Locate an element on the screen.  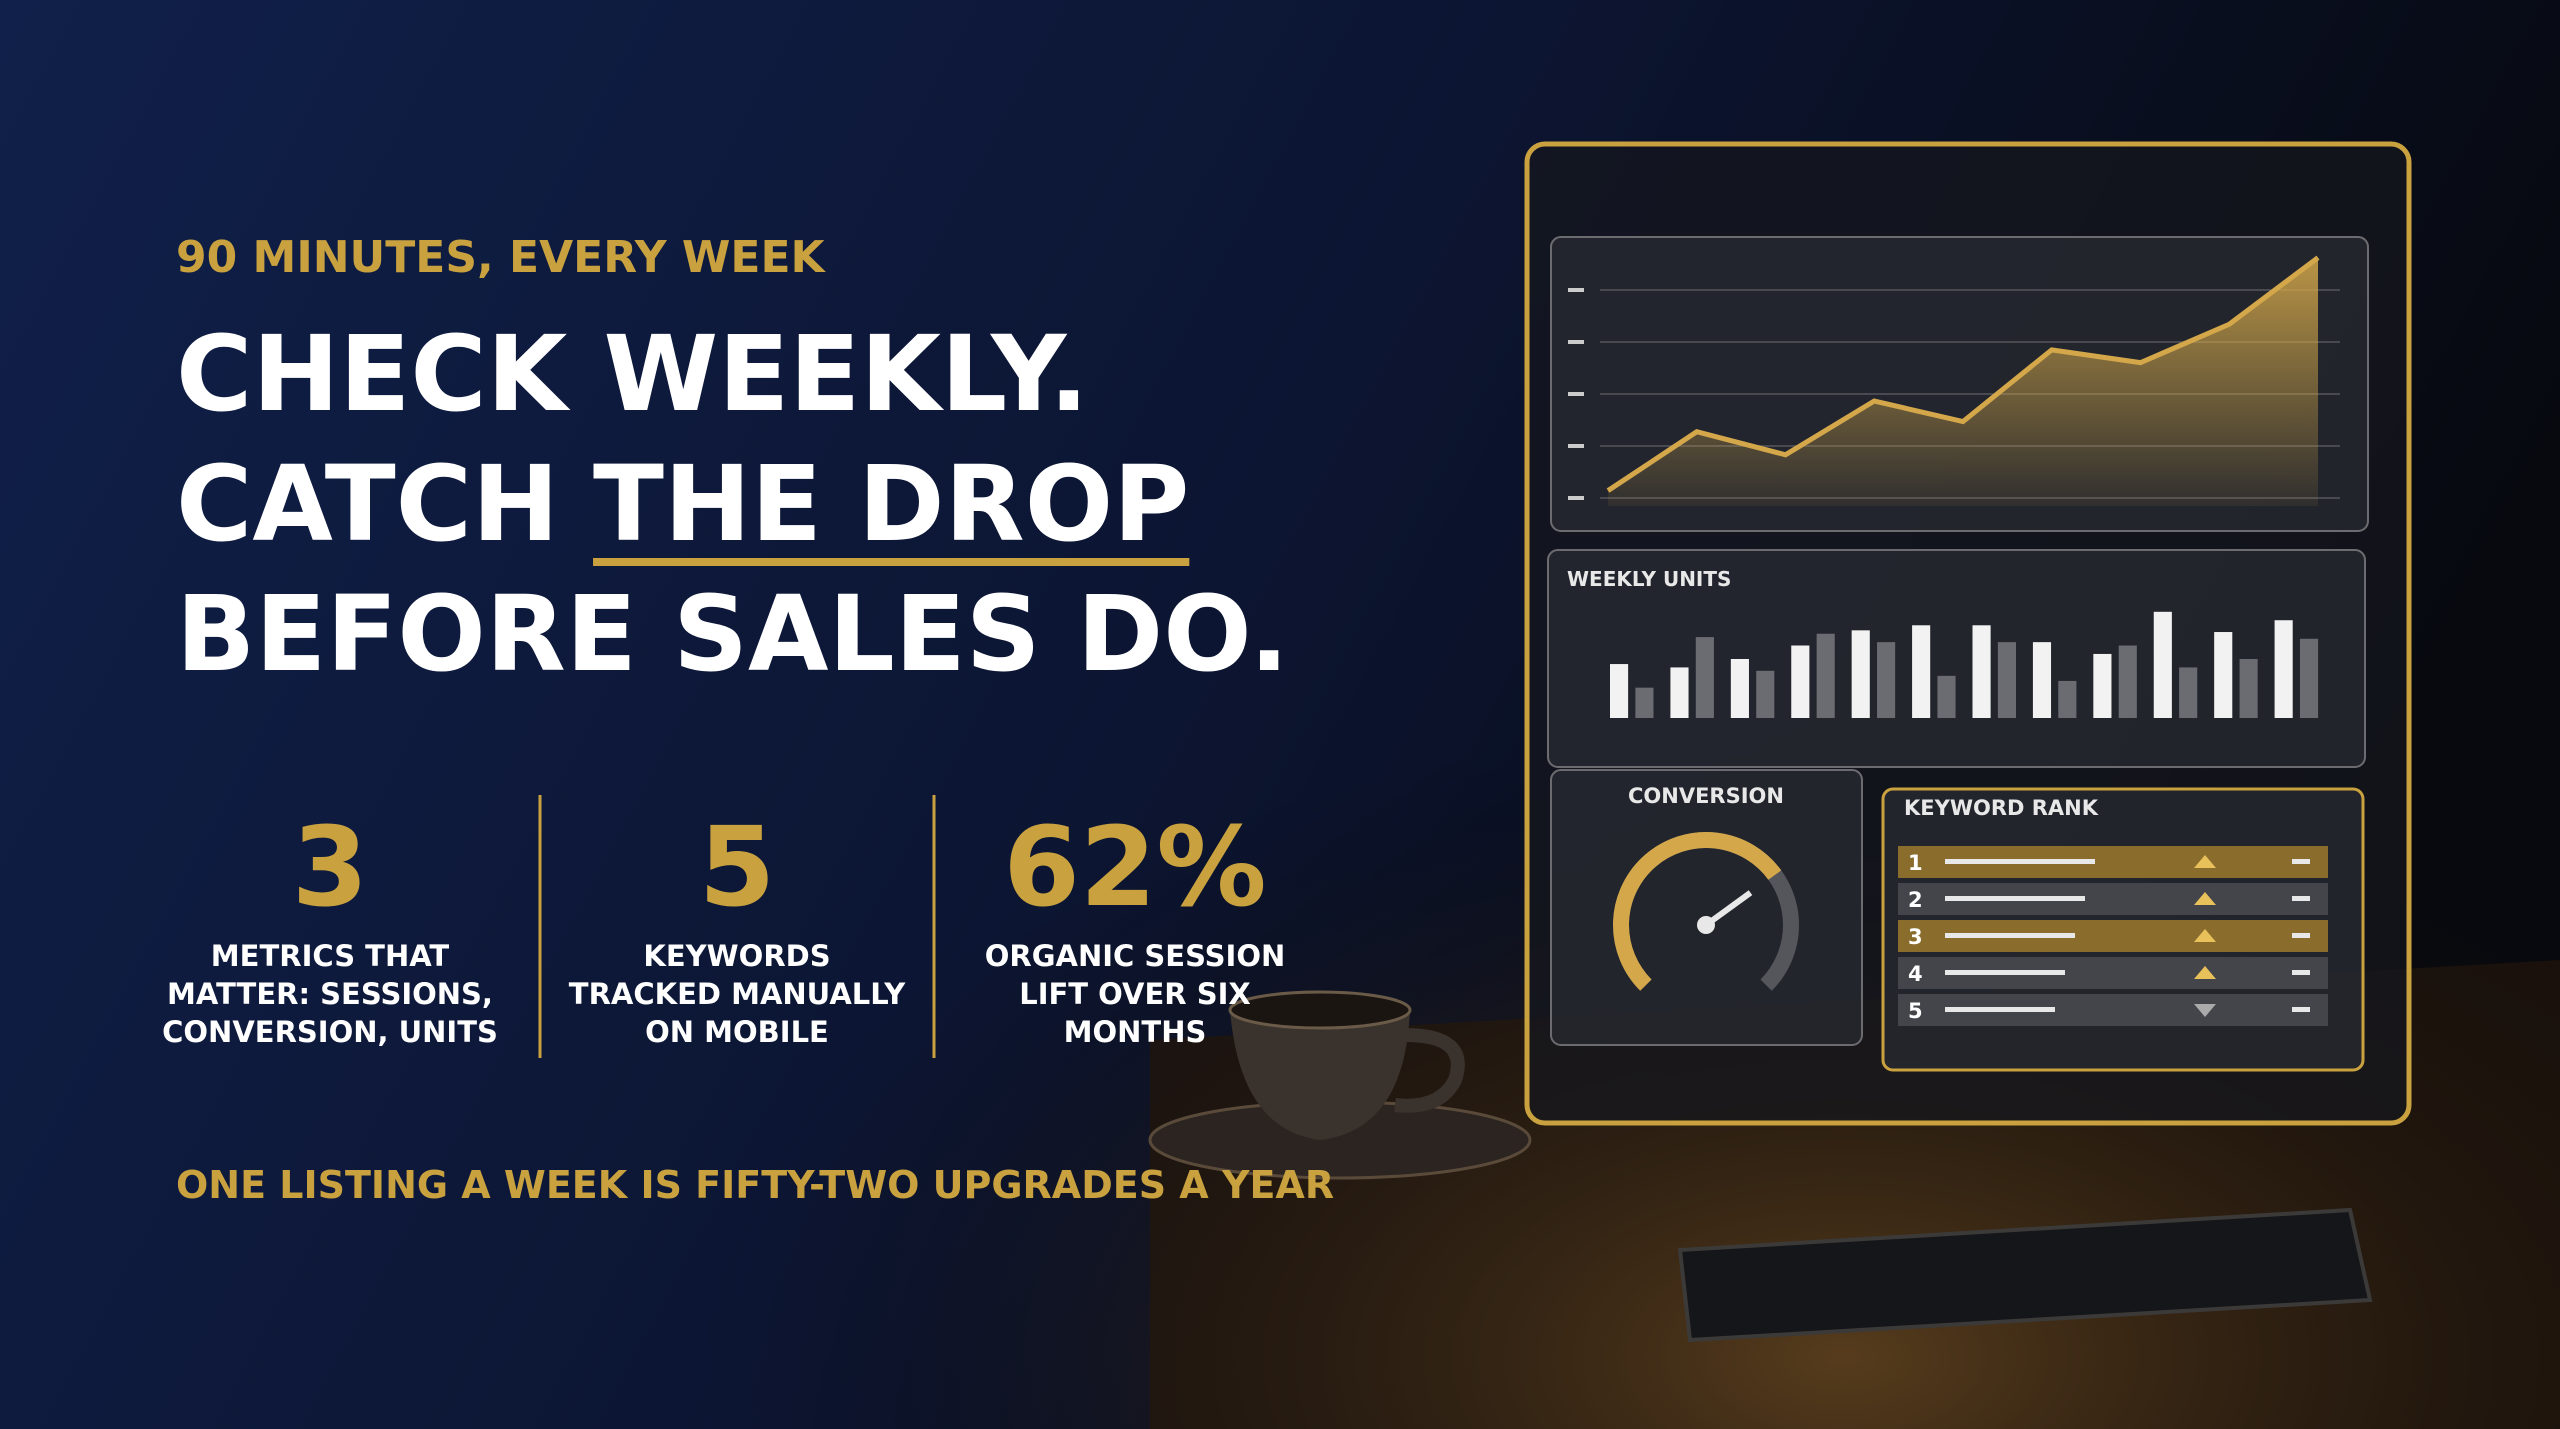
trend-line is located at coordinates (1963, 374).